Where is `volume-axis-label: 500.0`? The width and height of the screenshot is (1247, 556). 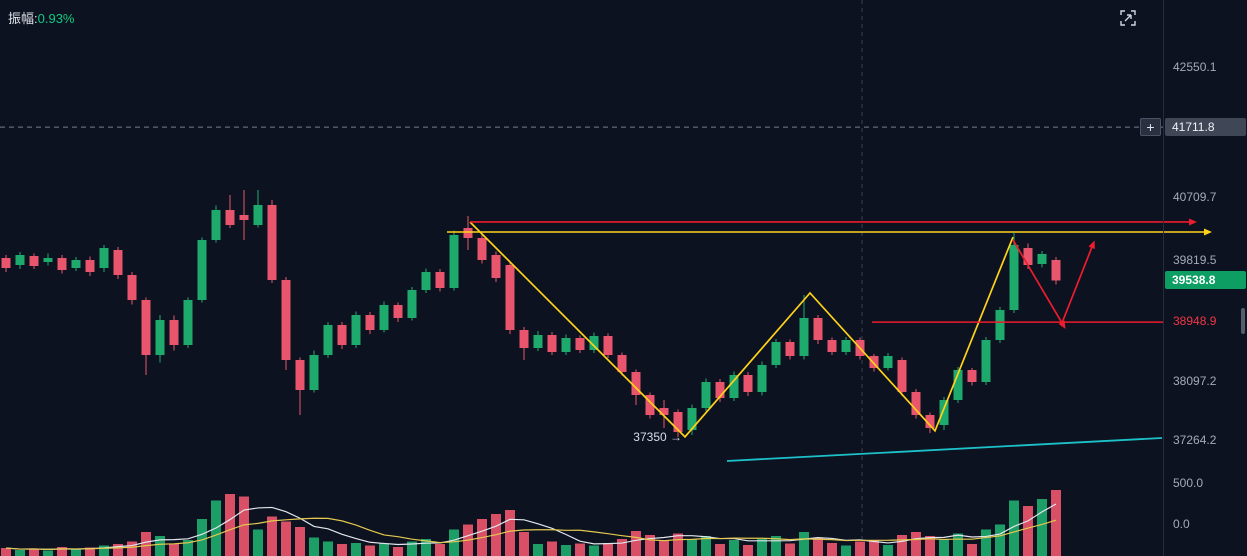
volume-axis-label: 500.0 is located at coordinates (1188, 483).